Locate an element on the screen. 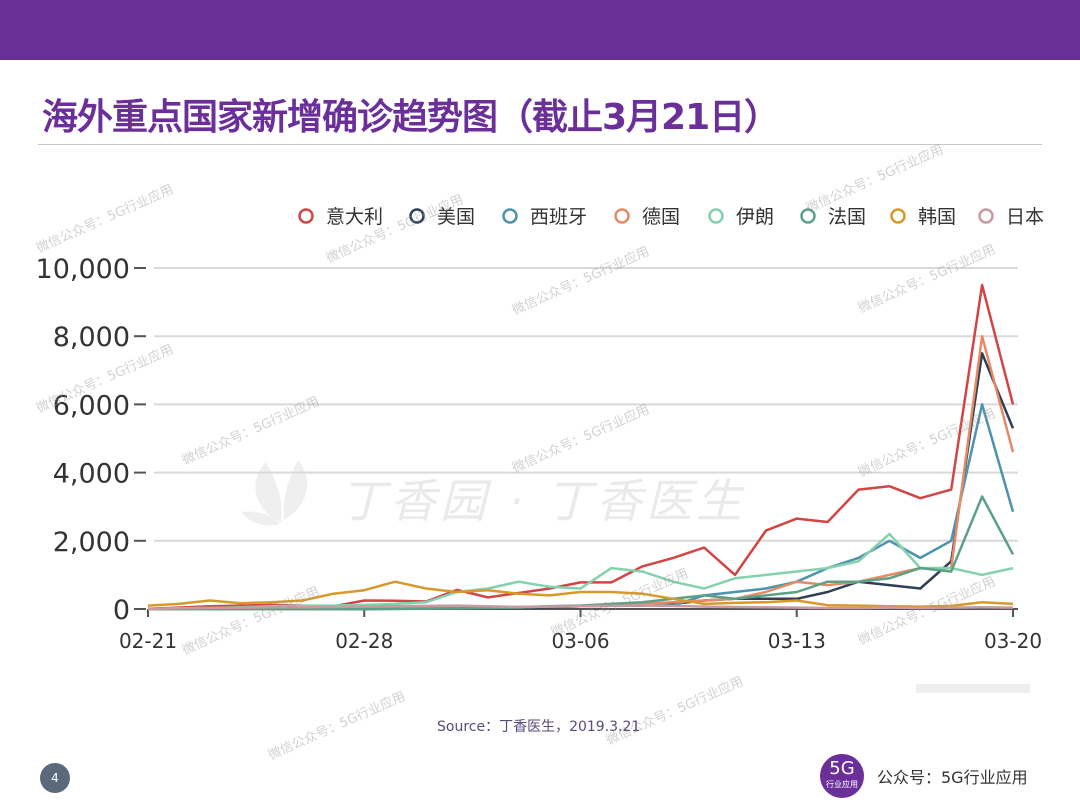 This screenshot has width=1080, height=810. logo-main-text: 5G is located at coordinates (842, 768).